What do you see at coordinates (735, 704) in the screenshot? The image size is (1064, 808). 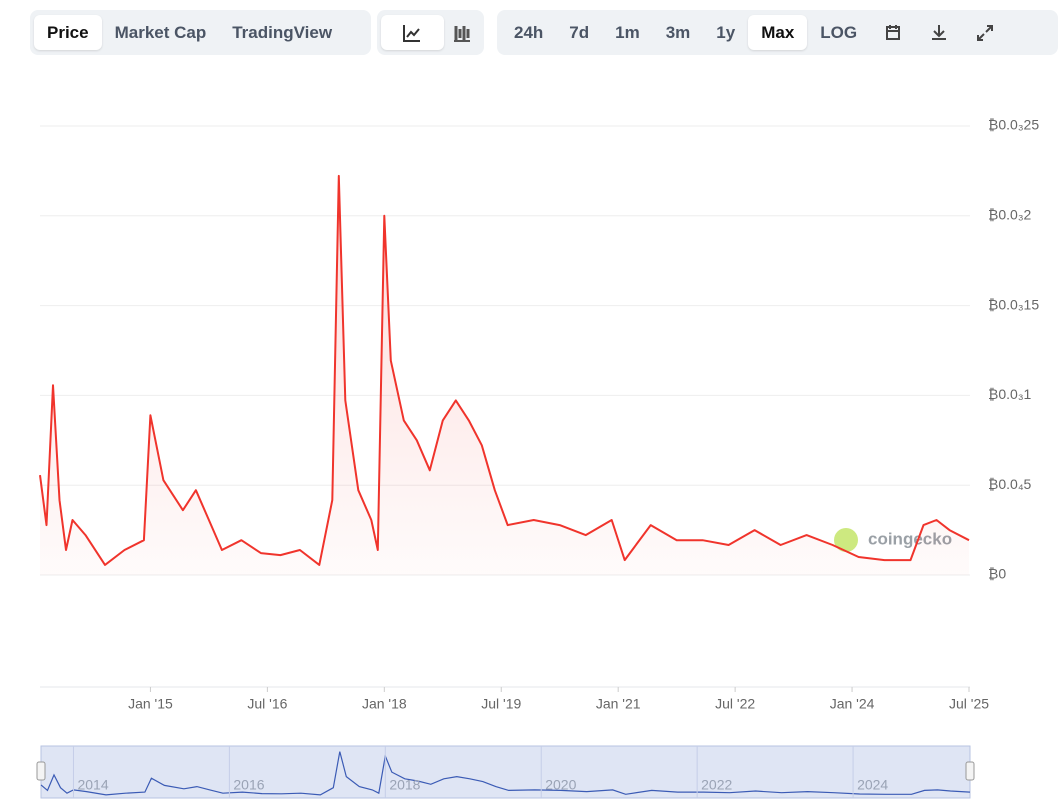 I see `x-tick-label: Jul '22` at bounding box center [735, 704].